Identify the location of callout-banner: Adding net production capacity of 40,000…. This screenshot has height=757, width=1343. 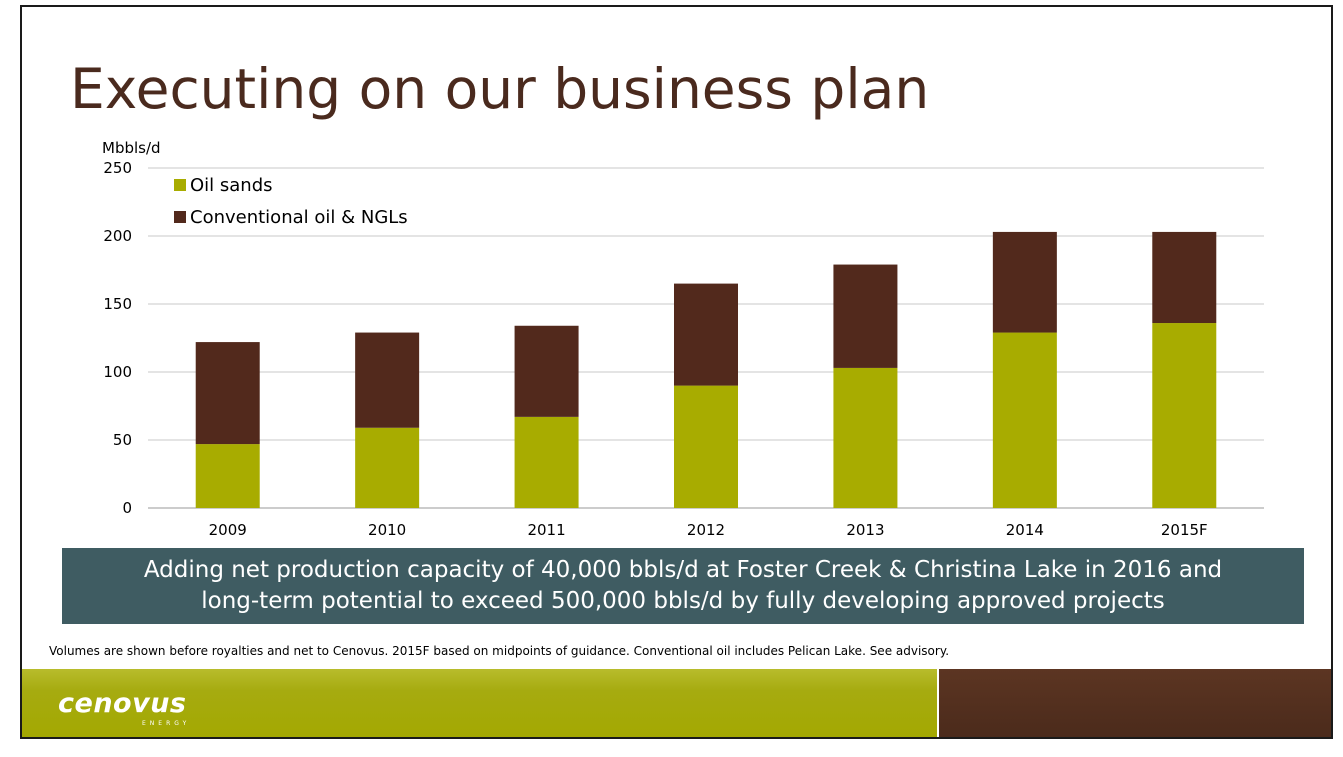
(683, 586).